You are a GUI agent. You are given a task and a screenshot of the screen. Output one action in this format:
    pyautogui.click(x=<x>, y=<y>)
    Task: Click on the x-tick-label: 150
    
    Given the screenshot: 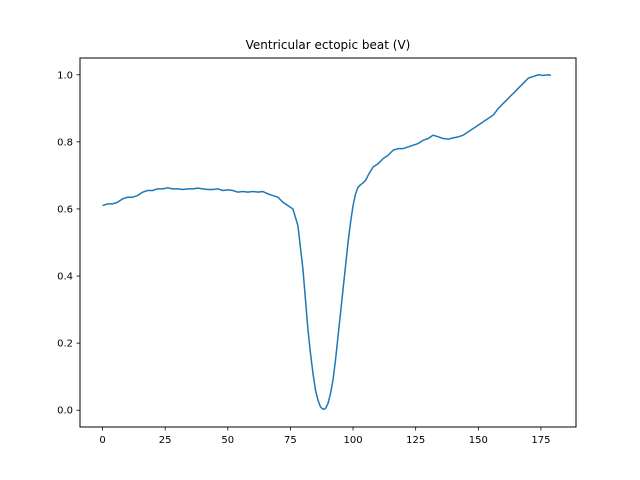 What is the action you would take?
    pyautogui.click(x=478, y=440)
    